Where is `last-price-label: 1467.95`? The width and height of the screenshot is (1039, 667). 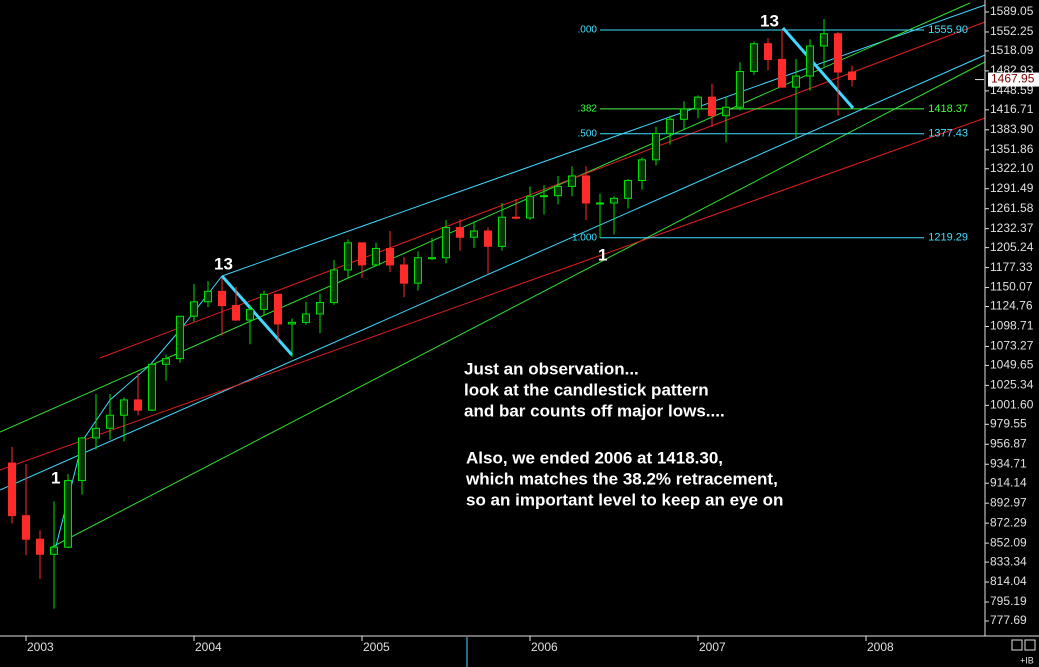
last-price-label: 1467.95 is located at coordinates (1013, 79).